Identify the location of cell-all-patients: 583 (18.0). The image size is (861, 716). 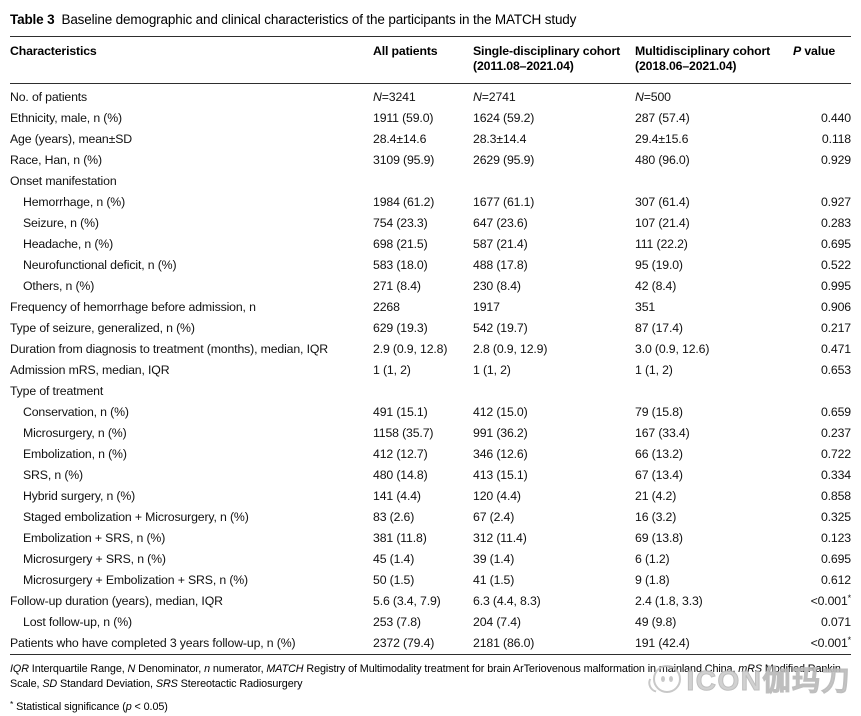
(400, 264).